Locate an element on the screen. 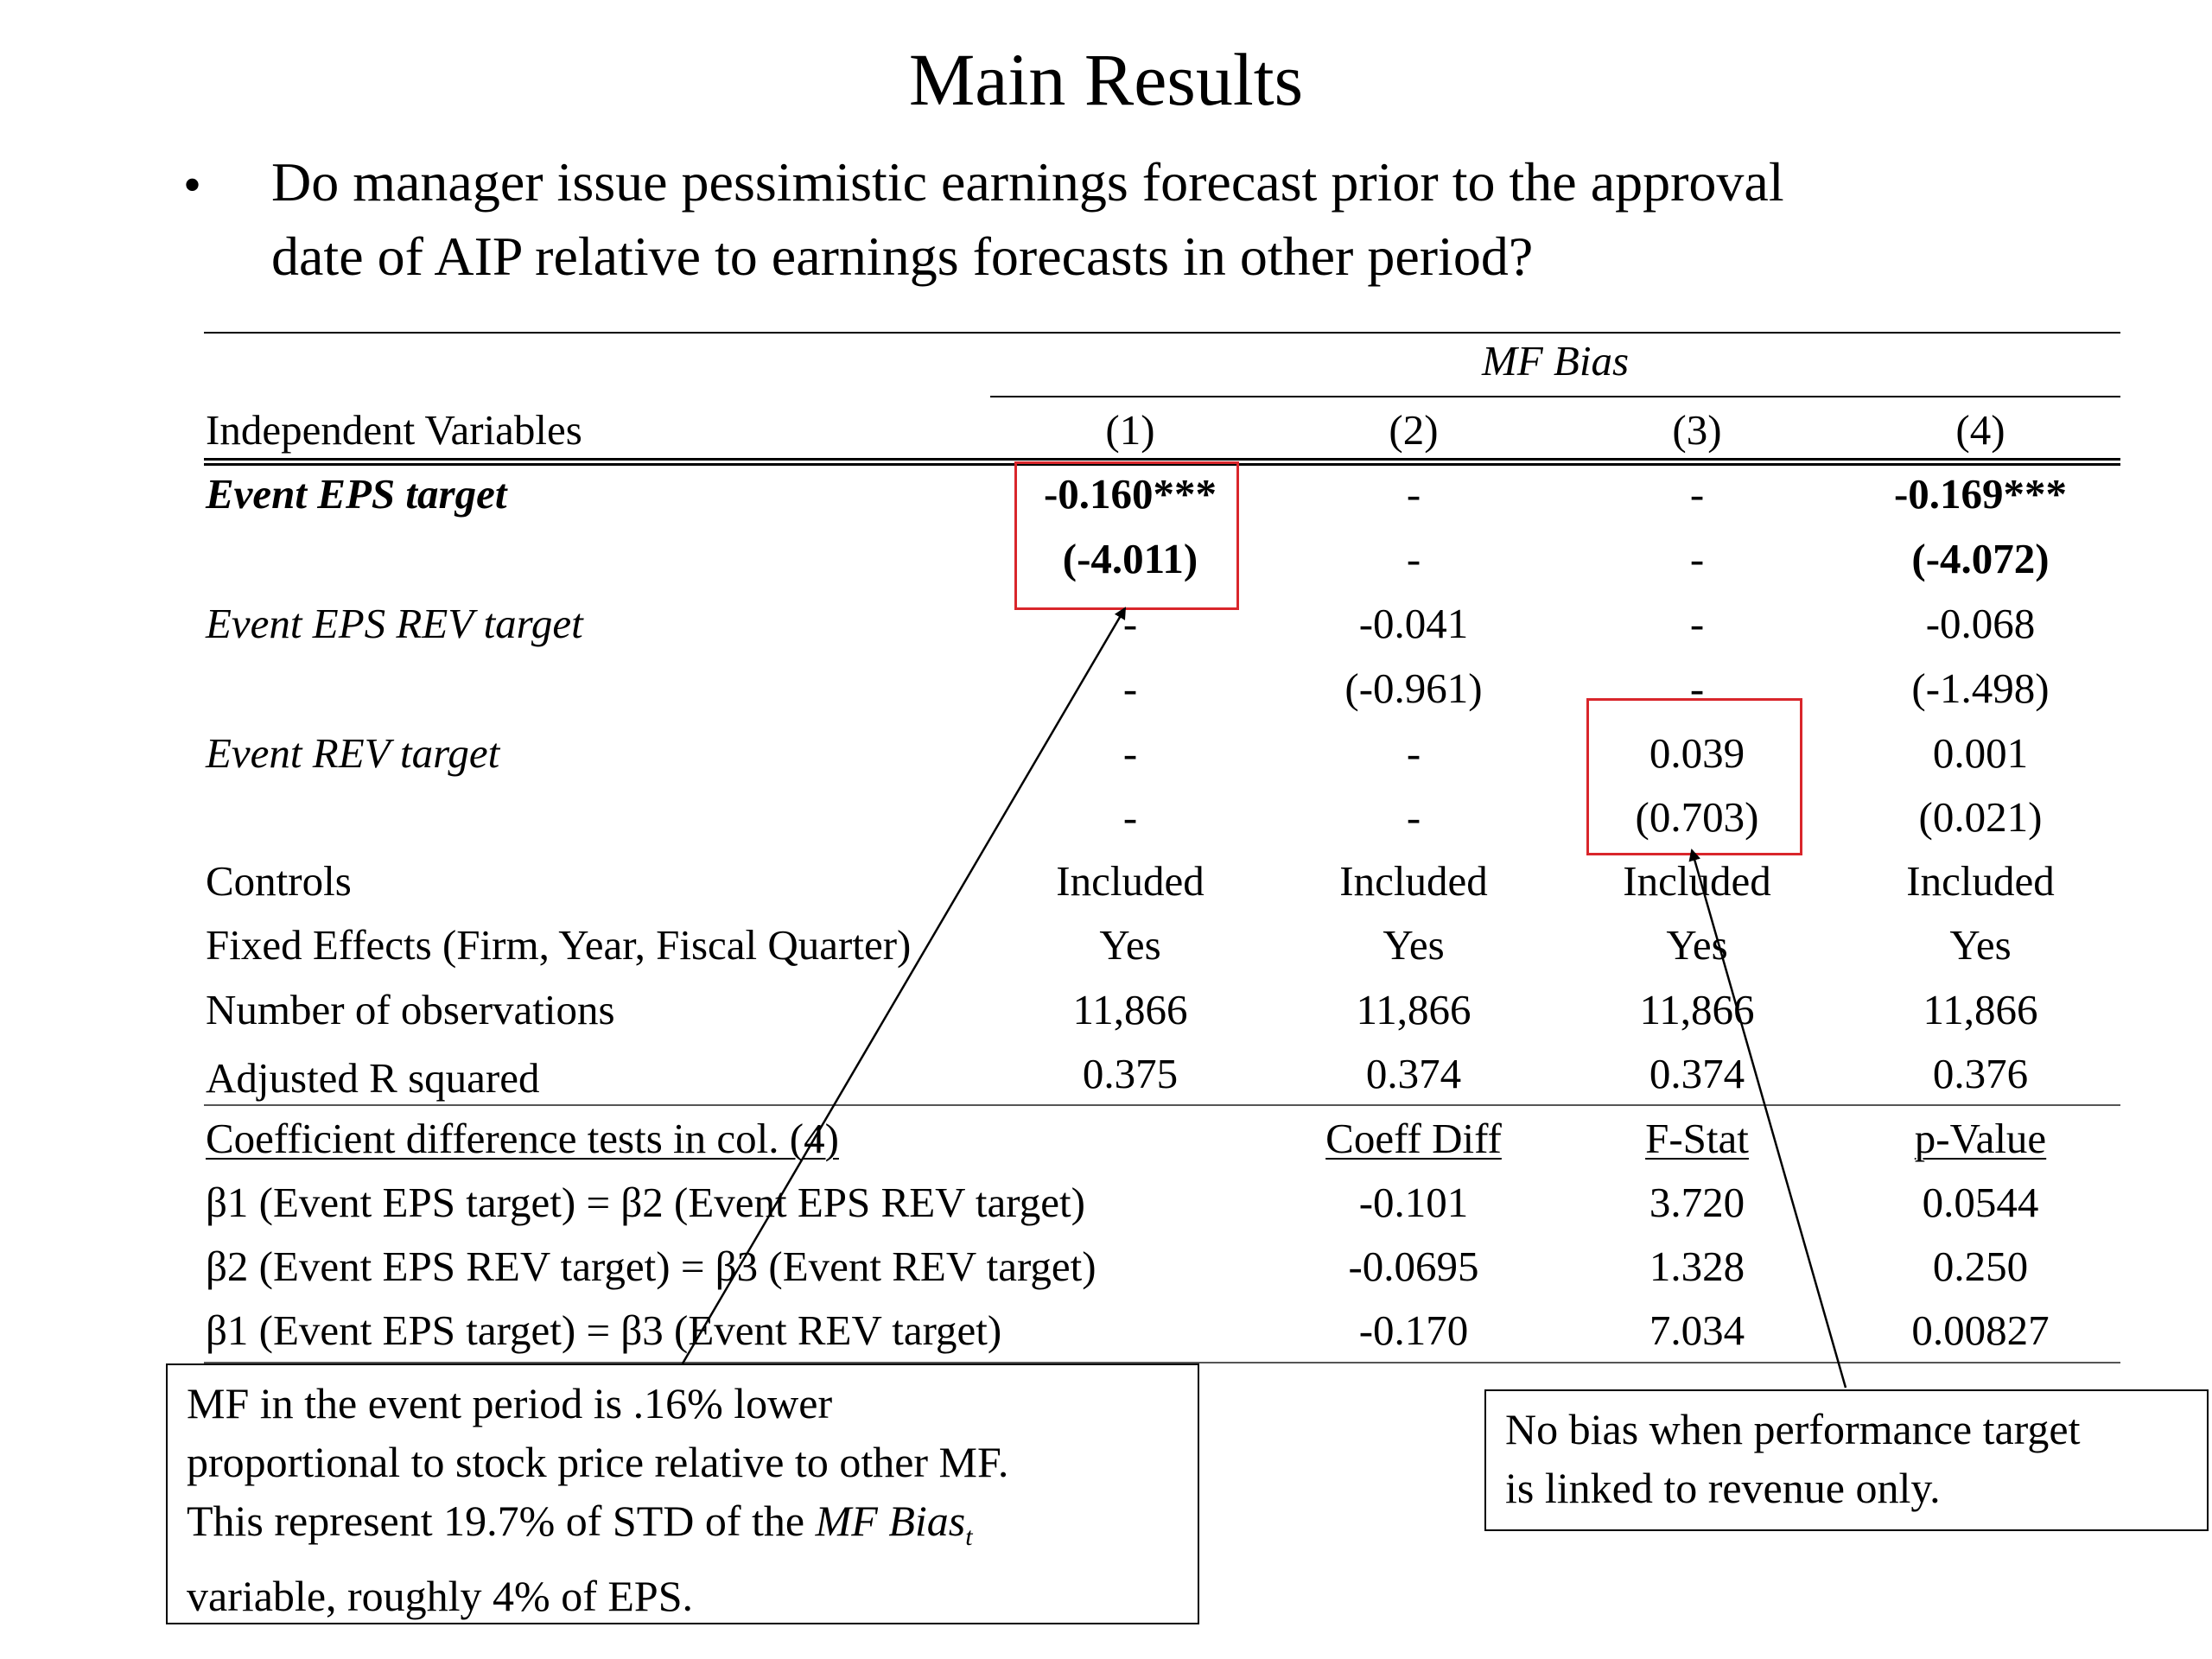 This screenshot has height=1659, width=2212. table-cell: (0.703) is located at coordinates (1697, 817).